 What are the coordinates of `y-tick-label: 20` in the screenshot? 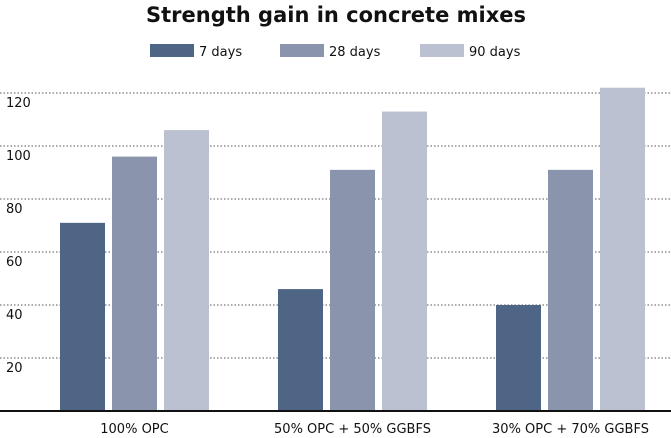 It's located at (14, 368).